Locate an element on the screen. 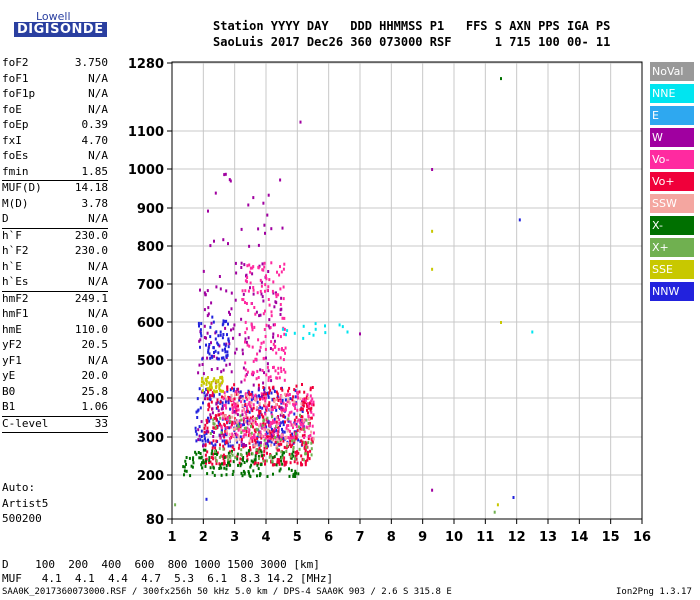 The height and width of the screenshot is (600, 700). parameter-value: 0.39 is located at coordinates (95, 124).